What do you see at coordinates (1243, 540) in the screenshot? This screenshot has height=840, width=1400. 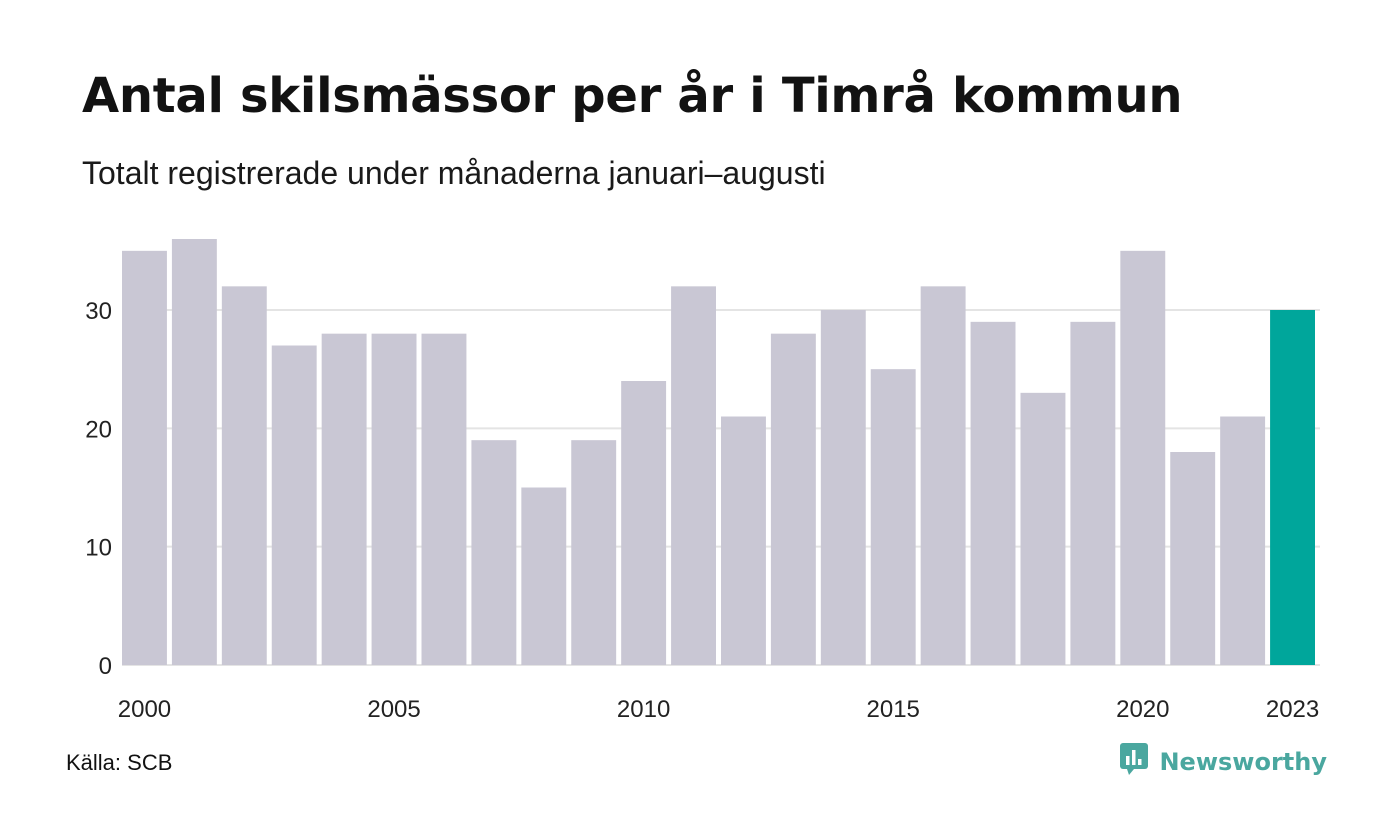 I see `bar-2022` at bounding box center [1243, 540].